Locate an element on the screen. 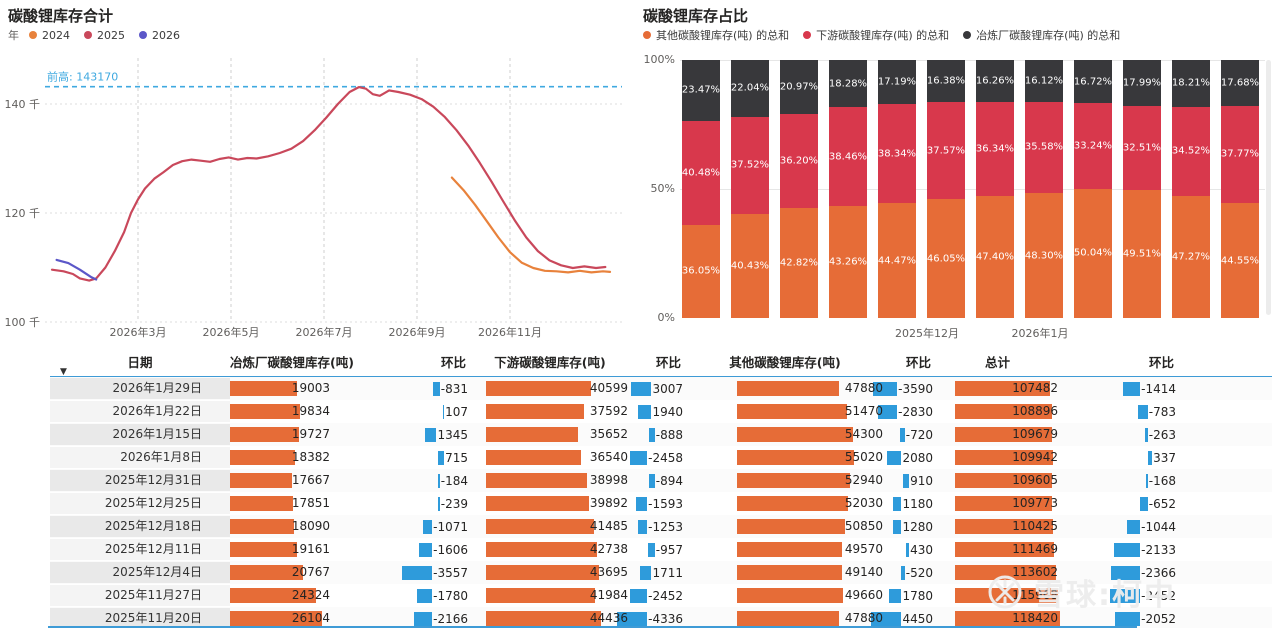 The image size is (1272, 628). bar-segment-other: 48.30% is located at coordinates (1044, 255).